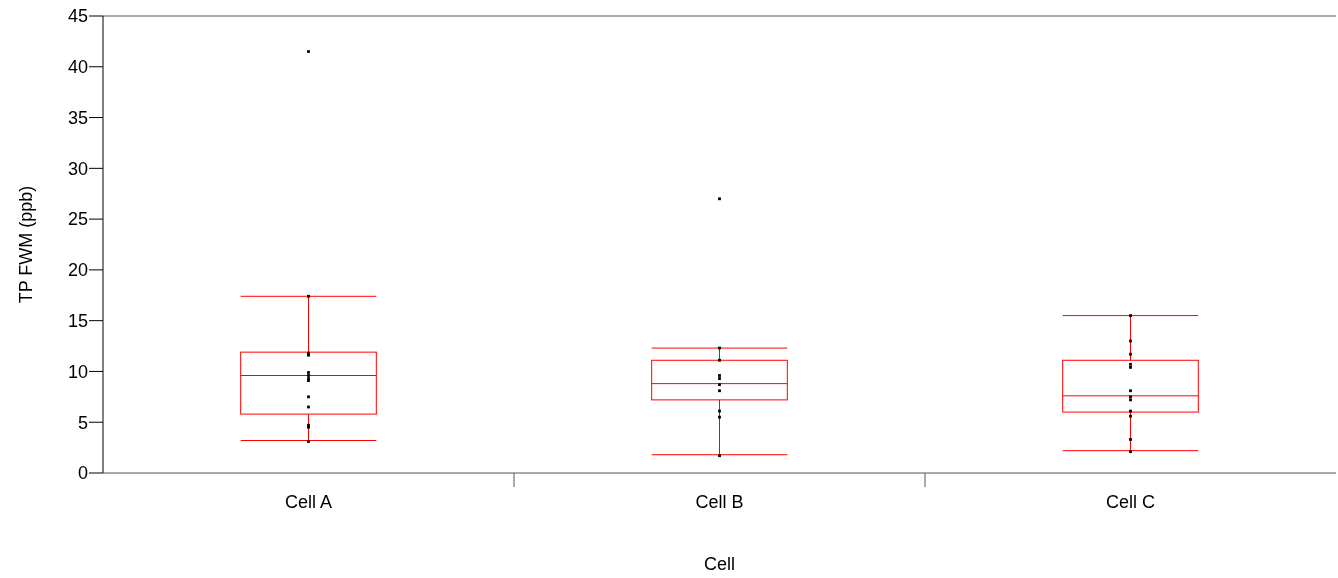 The image size is (1338, 578). Describe the element at coordinates (77, 219) in the screenshot. I see `y-tick-label: 25` at that location.